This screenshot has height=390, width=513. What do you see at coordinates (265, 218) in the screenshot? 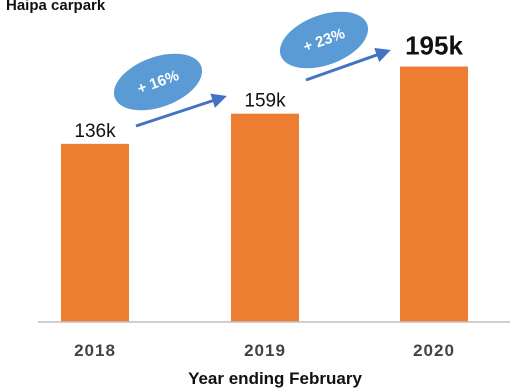
I see `bar-2019` at bounding box center [265, 218].